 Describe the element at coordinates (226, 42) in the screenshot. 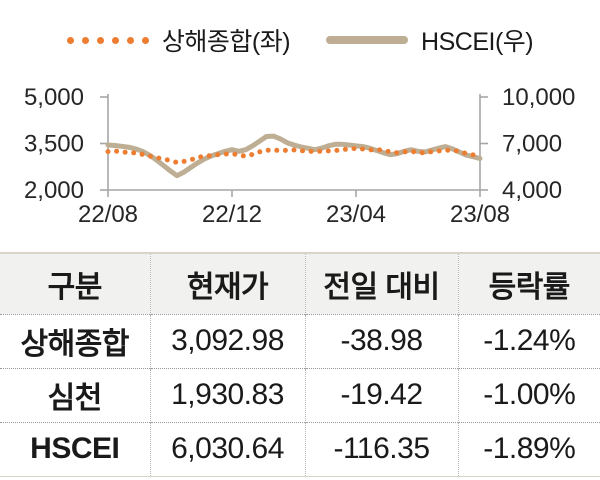

I see `legend-label-shanghai: 상해종합(좌)` at that location.